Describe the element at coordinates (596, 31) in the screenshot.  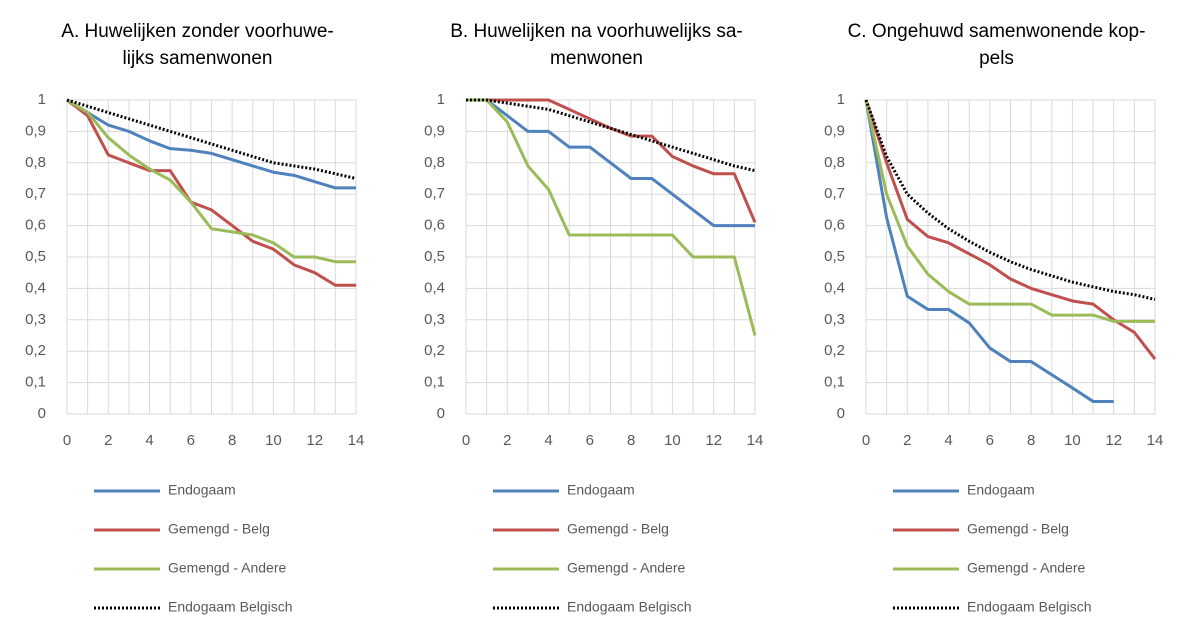
I see `panel-title: B. Huwelijken na voorhuwelijks sa-` at that location.